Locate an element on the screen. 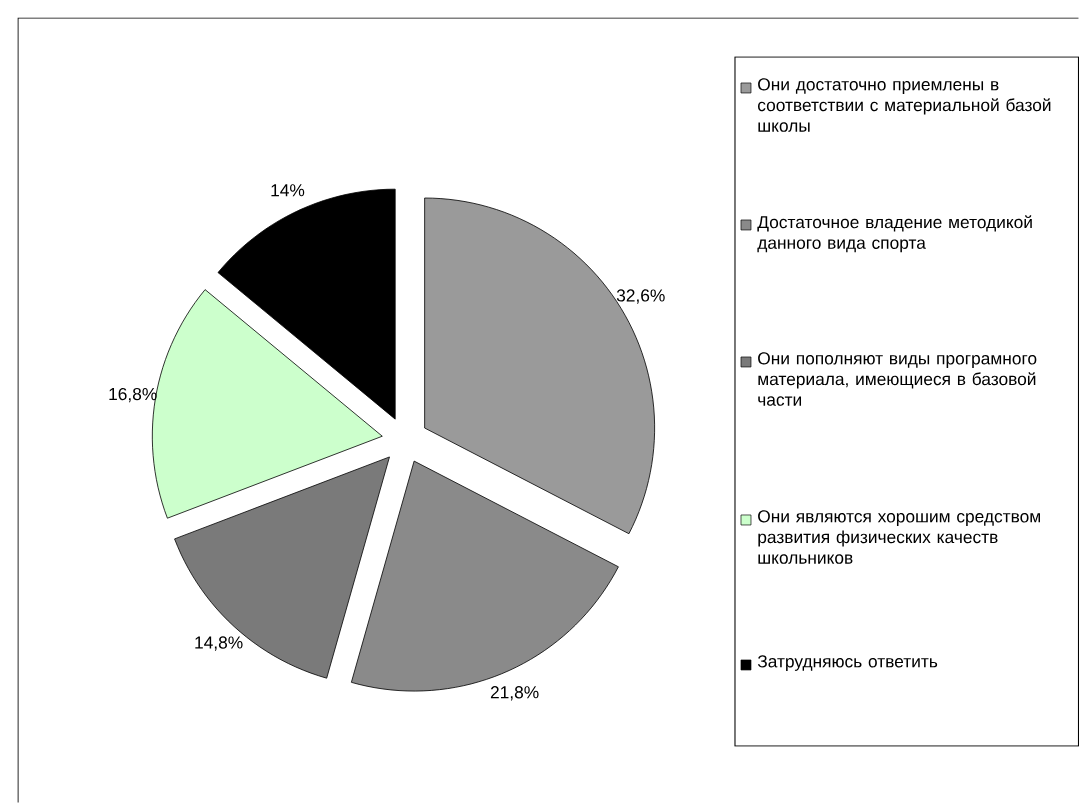  legend-label: Достаточное владение методикой данного вида спорта is located at coordinates (894, 234).